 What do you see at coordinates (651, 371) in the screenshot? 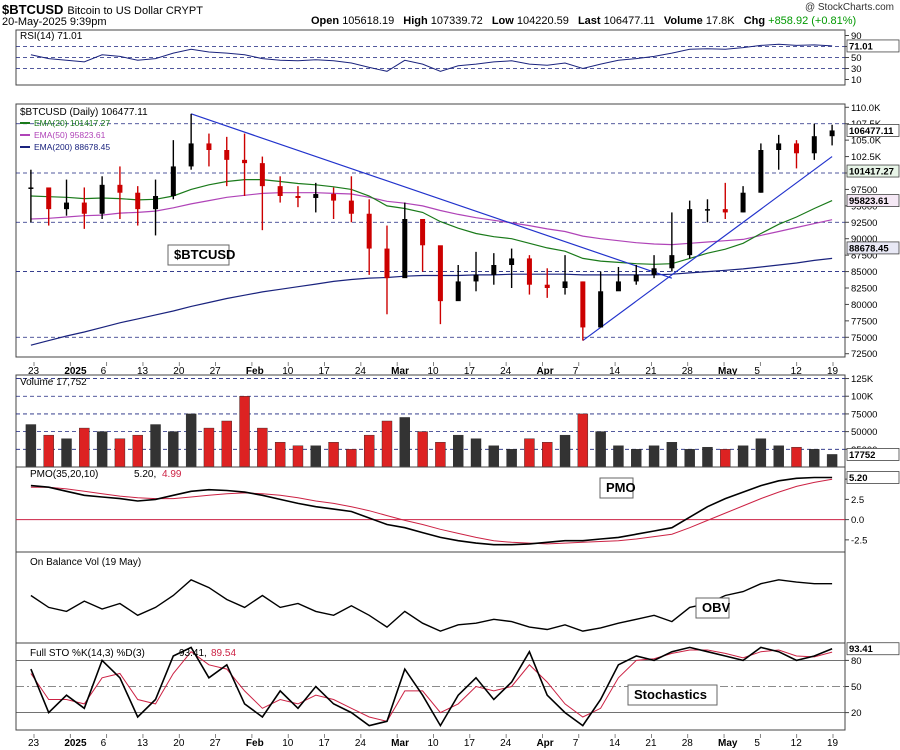
I see `price-x-tick-label: 21` at bounding box center [651, 371].